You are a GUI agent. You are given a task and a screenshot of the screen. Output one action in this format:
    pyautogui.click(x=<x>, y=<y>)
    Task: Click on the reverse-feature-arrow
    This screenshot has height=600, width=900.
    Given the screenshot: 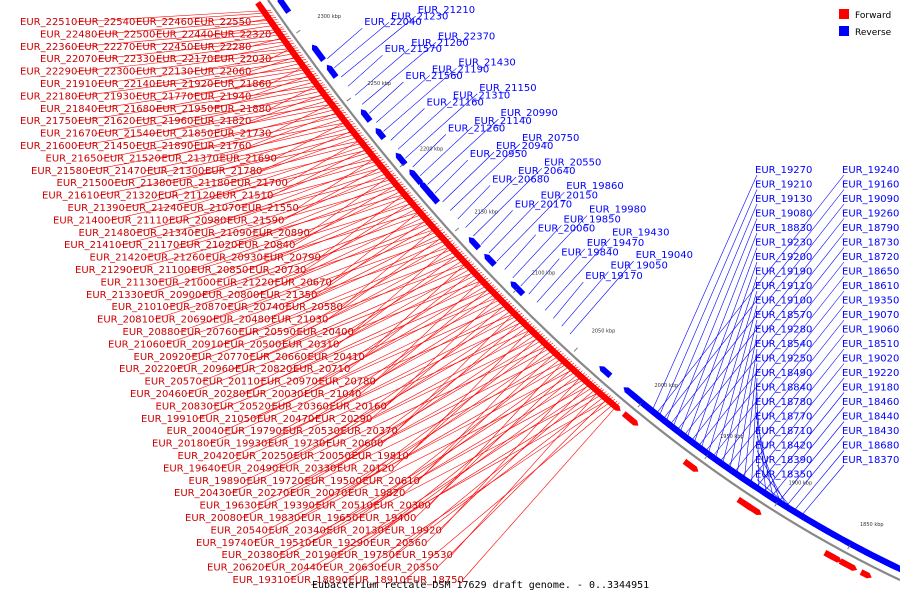 What is the action you would take?
    pyautogui.click(x=366, y=116)
    